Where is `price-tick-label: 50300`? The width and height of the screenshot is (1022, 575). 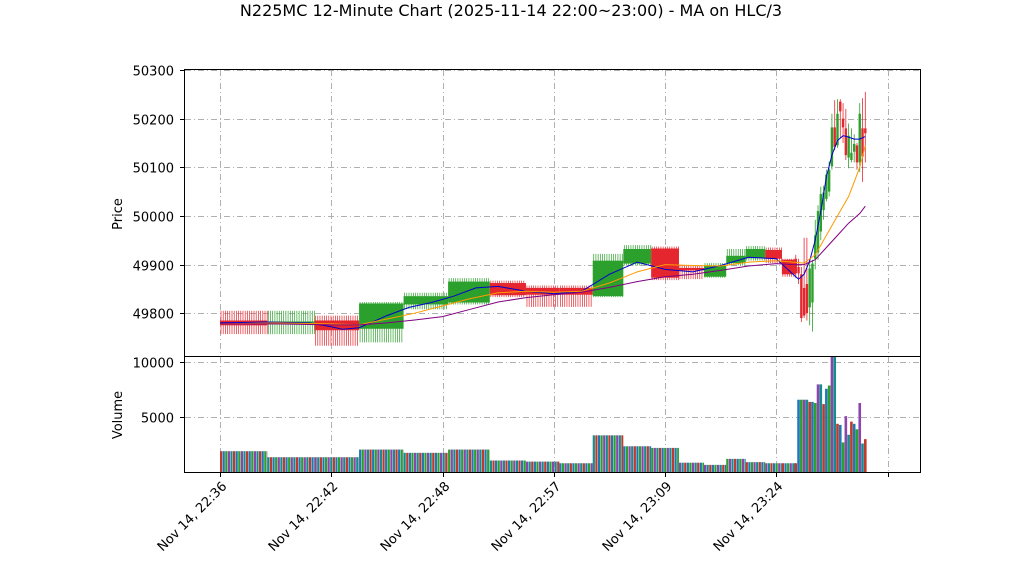
price-tick-label: 50300 is located at coordinates (153, 72).